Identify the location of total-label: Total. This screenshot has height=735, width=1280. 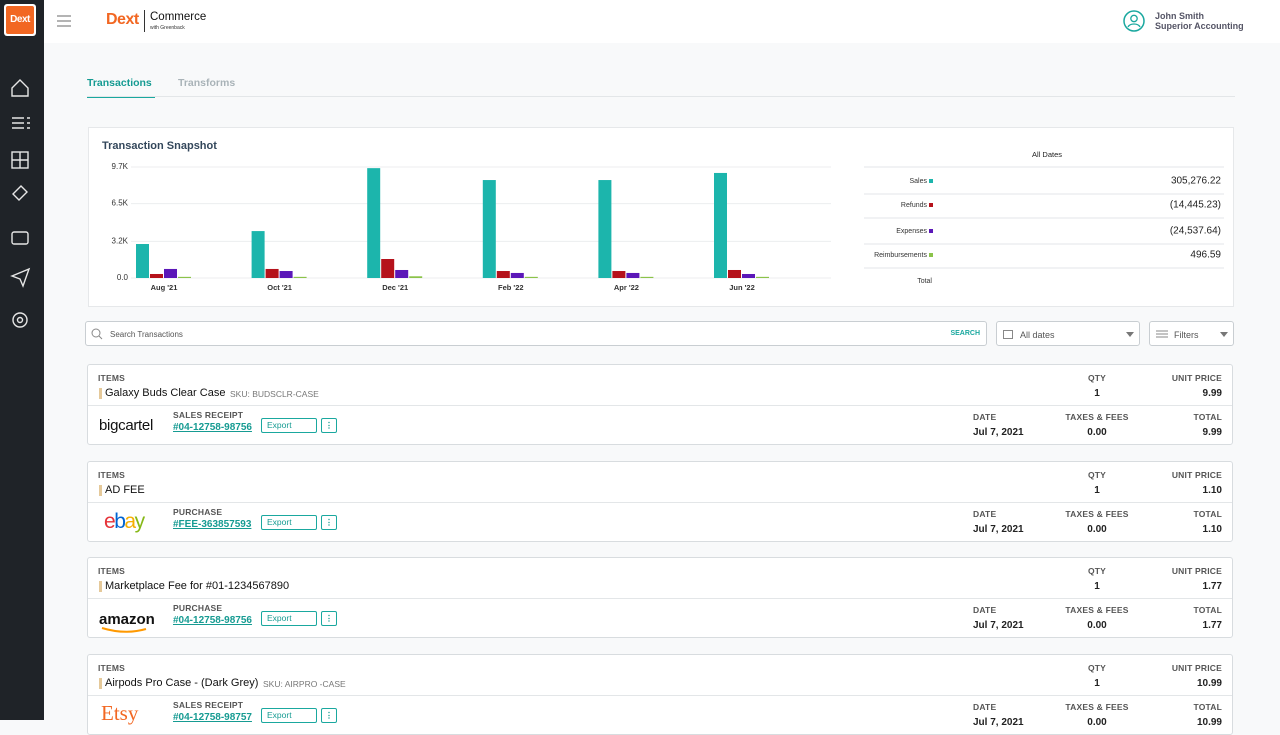
(924, 281).